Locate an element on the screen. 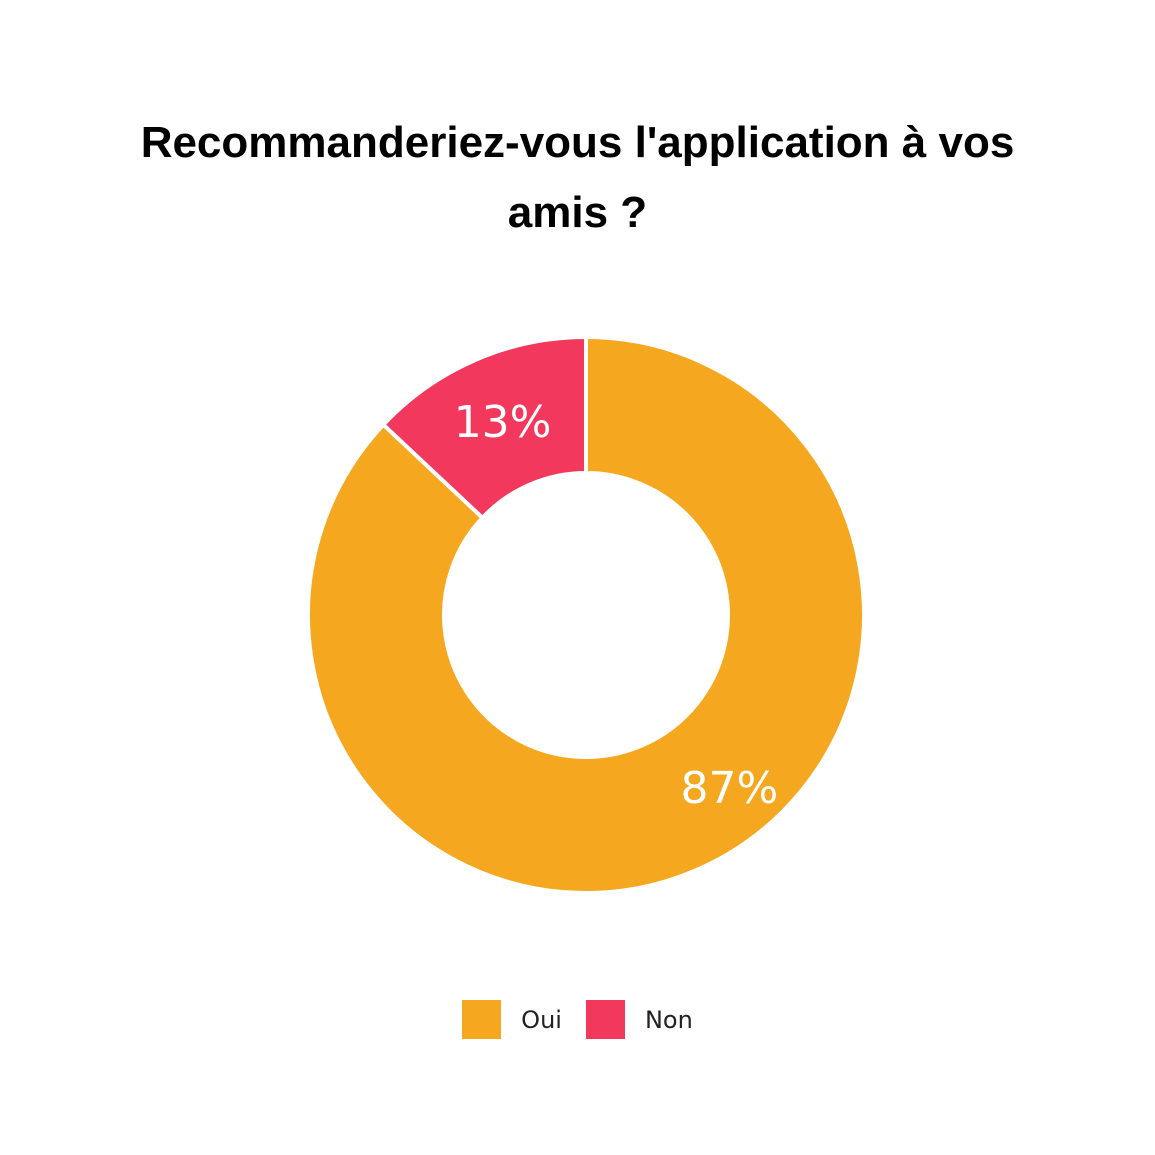 The height and width of the screenshot is (1155, 1155). legend: Oui Non is located at coordinates (577, 1019).